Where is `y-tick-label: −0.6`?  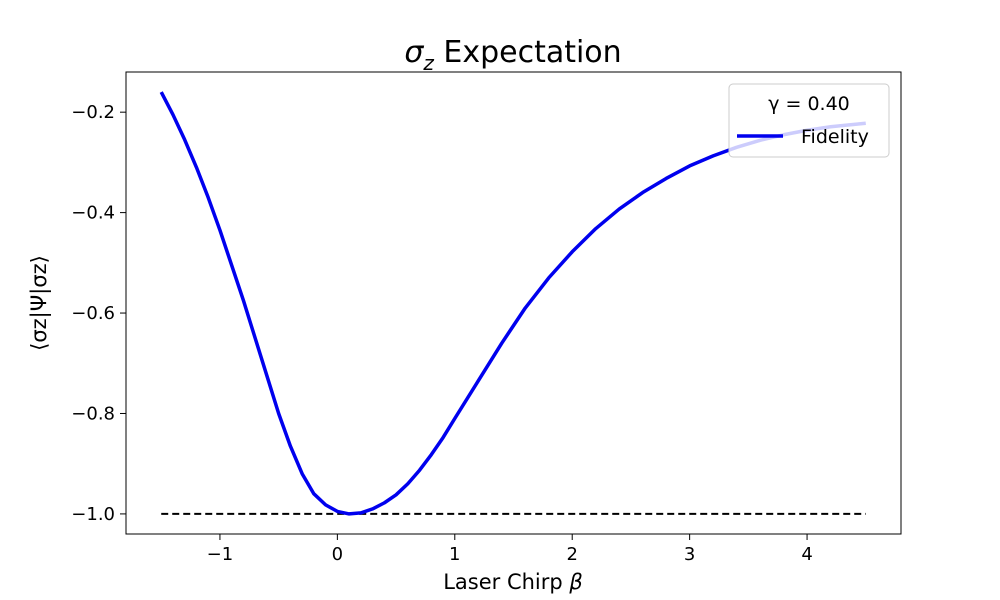
y-tick-label: −0.6 is located at coordinates (93, 313).